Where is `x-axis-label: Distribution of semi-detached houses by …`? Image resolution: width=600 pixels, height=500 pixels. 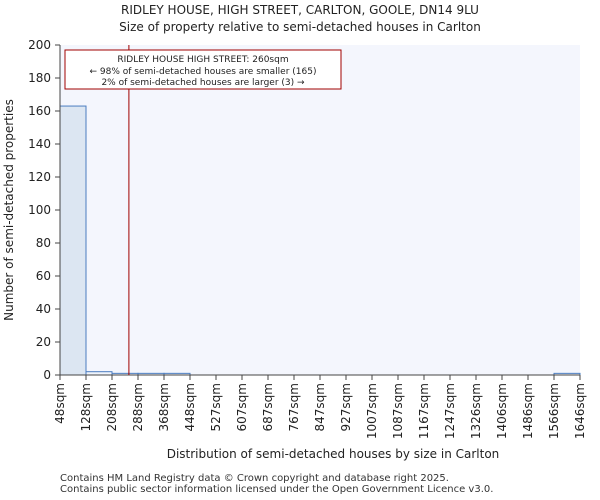
x-axis-label: Distribution of semi-detached houses by … is located at coordinates (333, 454).